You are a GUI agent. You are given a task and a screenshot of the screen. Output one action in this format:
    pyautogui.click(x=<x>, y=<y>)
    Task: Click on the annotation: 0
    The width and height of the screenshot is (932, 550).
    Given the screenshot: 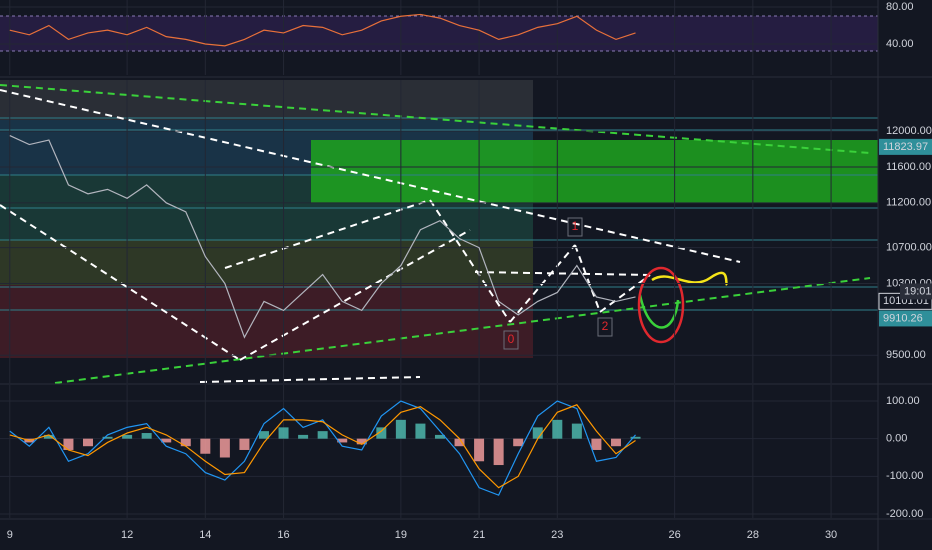 What is the action you would take?
    pyautogui.click(x=511, y=339)
    